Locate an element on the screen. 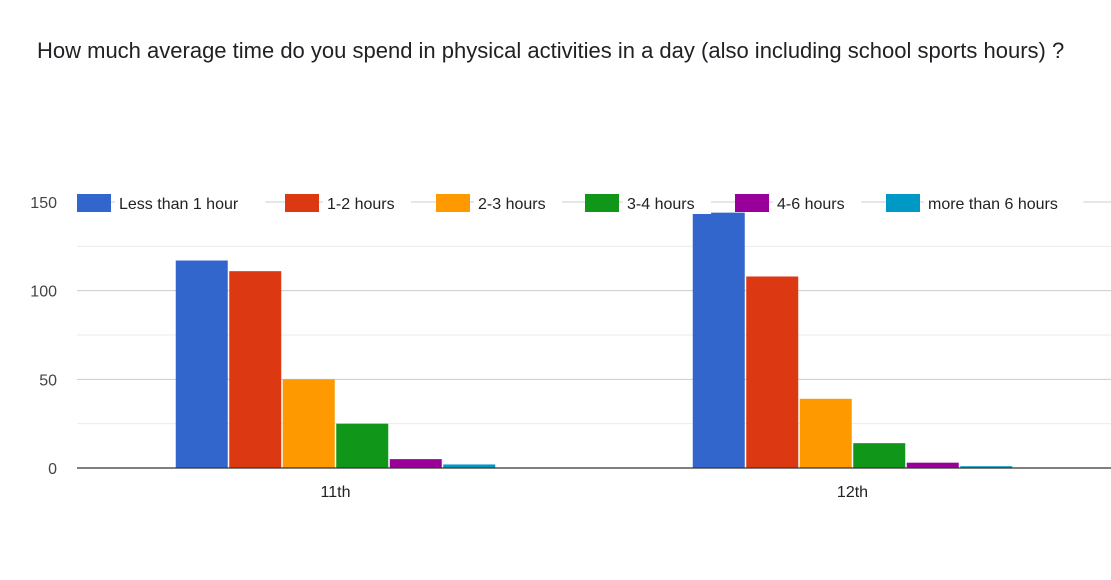  legend-label: 4-6 hours is located at coordinates (811, 204).